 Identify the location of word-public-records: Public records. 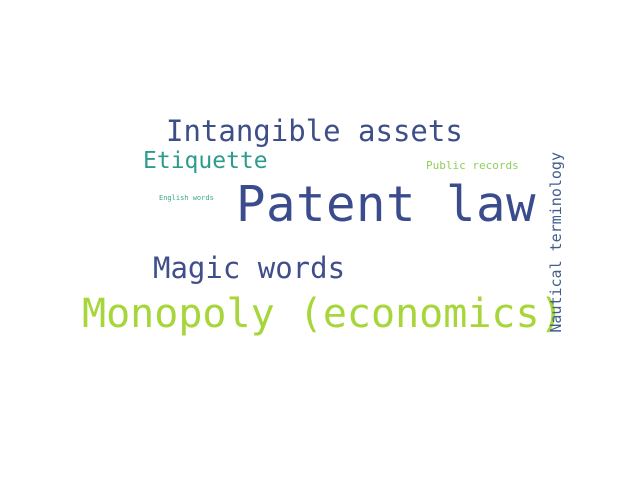
(472, 165).